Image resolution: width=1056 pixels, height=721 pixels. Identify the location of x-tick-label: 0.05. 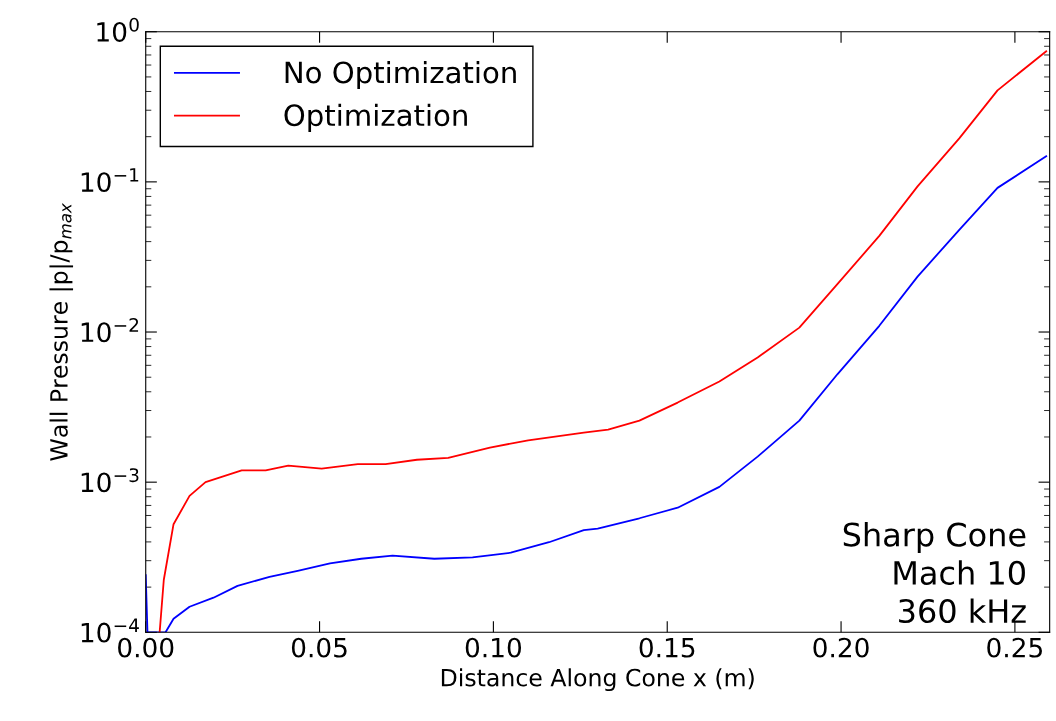
(319, 647).